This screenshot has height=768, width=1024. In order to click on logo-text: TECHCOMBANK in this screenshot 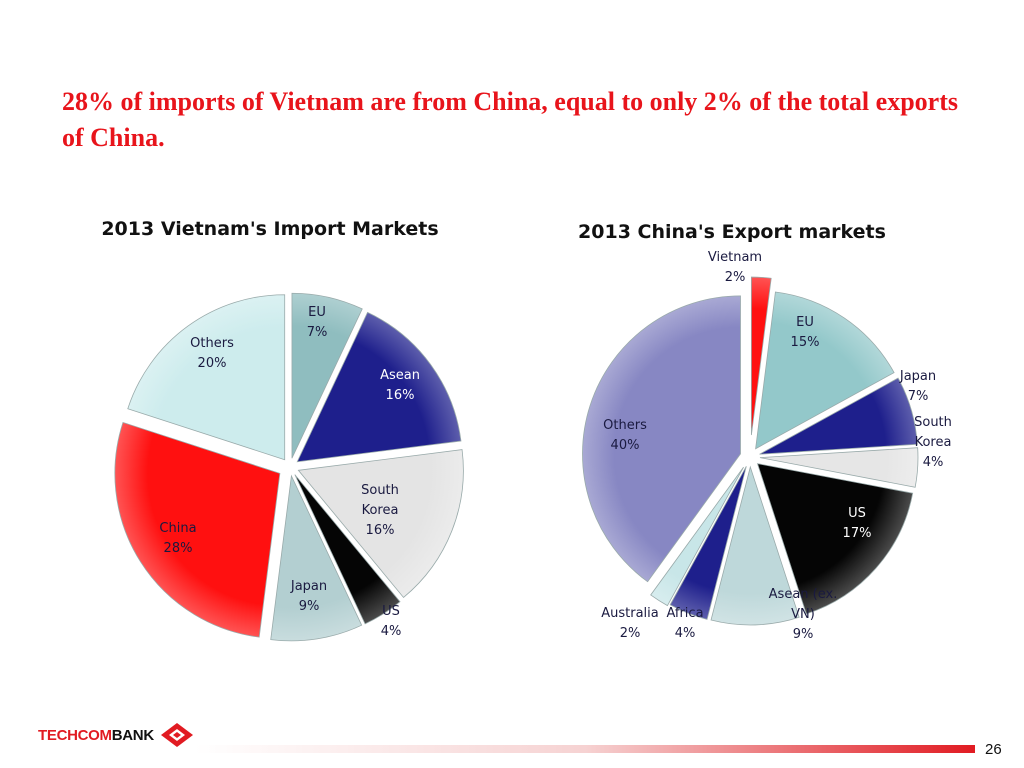, I will do `click(96, 735)`.